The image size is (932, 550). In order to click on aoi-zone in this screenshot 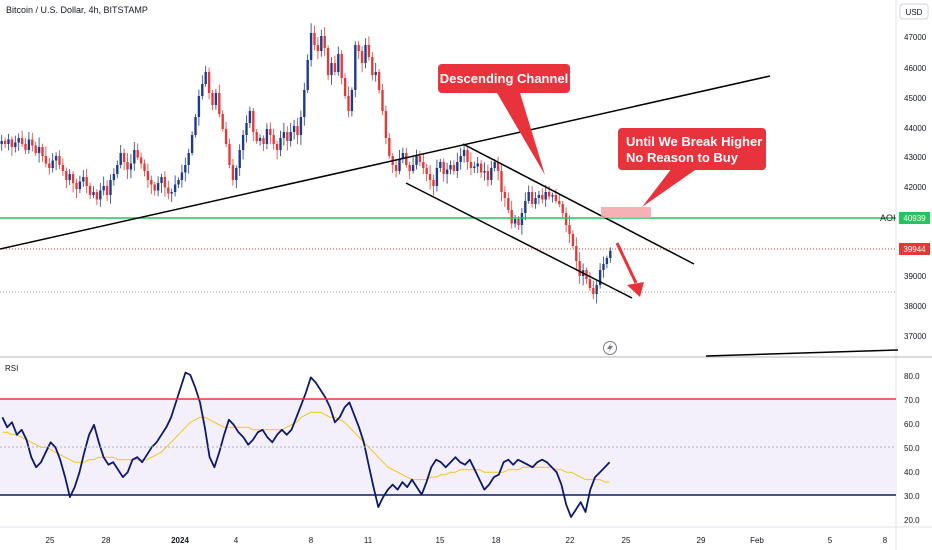, I will do `click(626, 212)`.